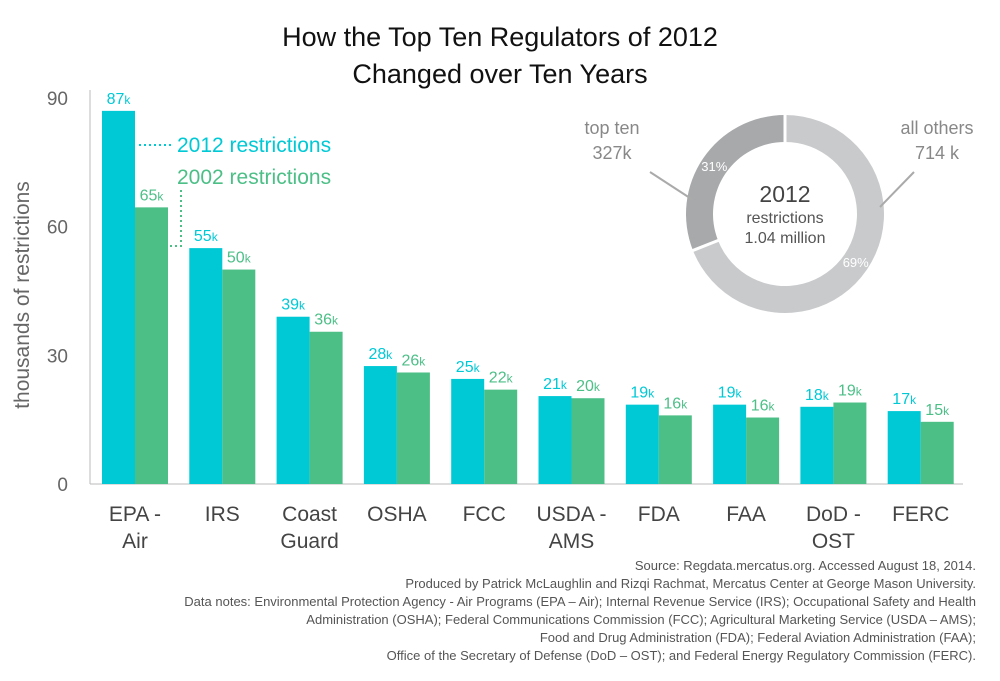 This screenshot has width=1000, height=681. I want to click on category-label: Coast, so click(309, 514).